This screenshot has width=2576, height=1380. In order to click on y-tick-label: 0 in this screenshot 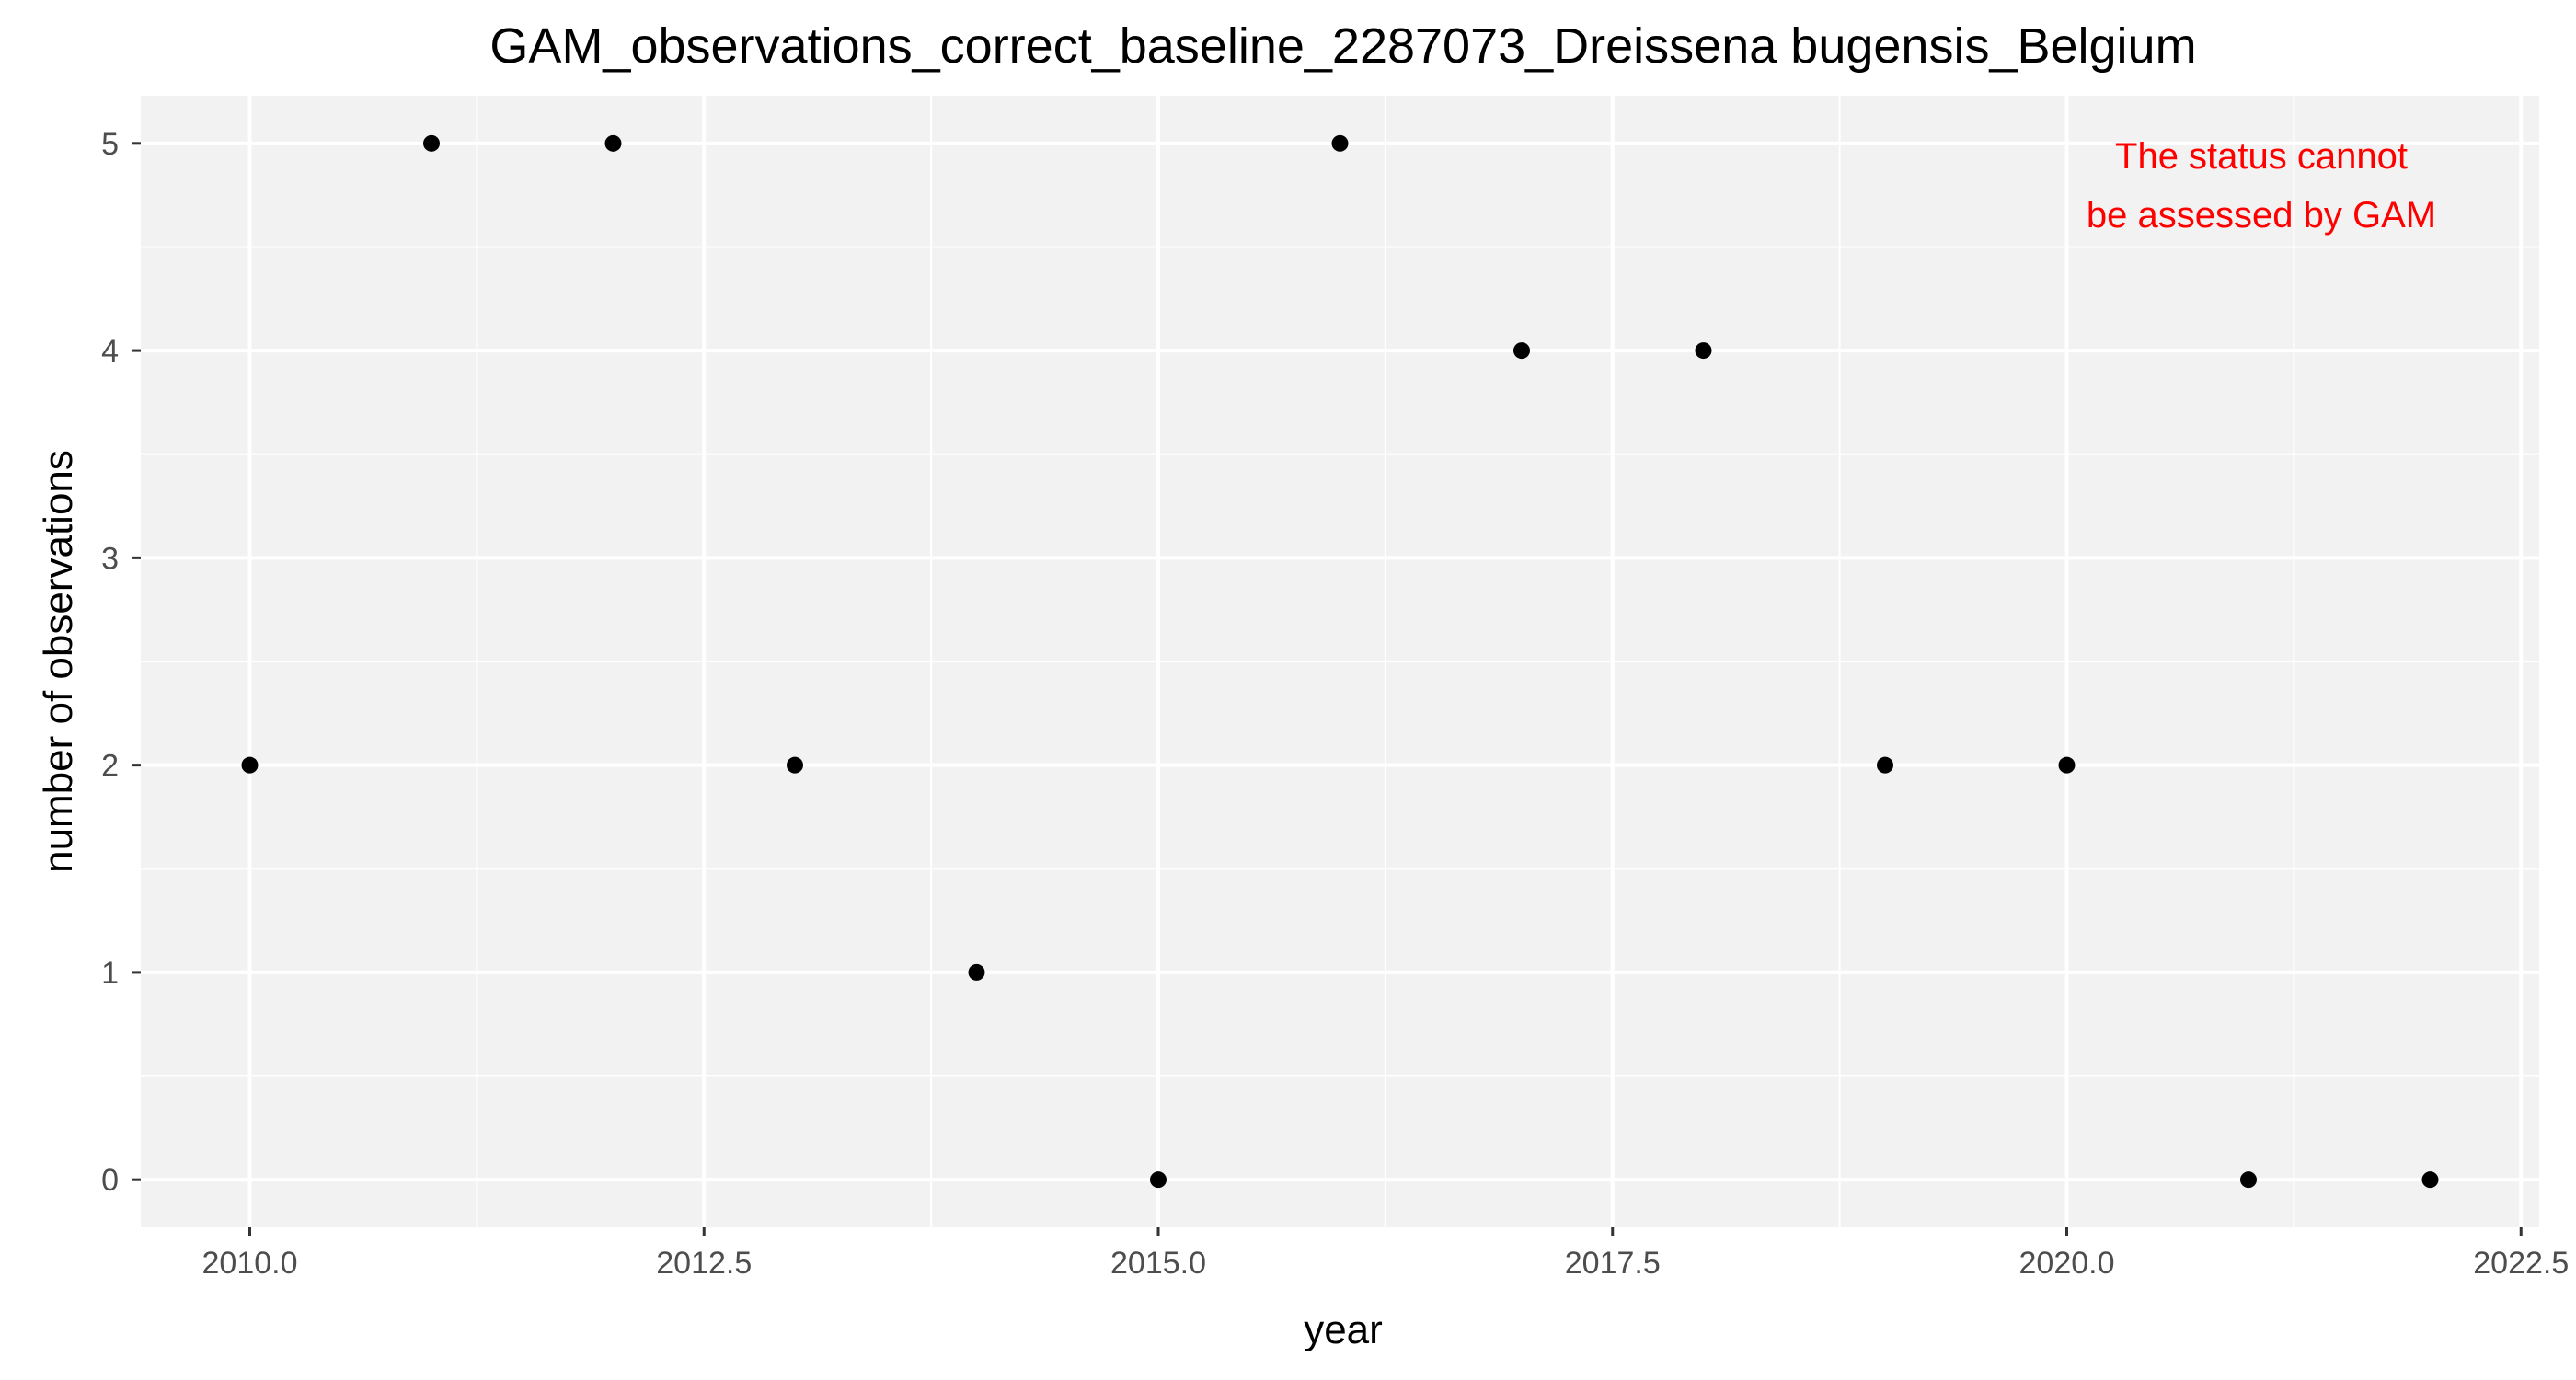, I will do `click(110, 1180)`.